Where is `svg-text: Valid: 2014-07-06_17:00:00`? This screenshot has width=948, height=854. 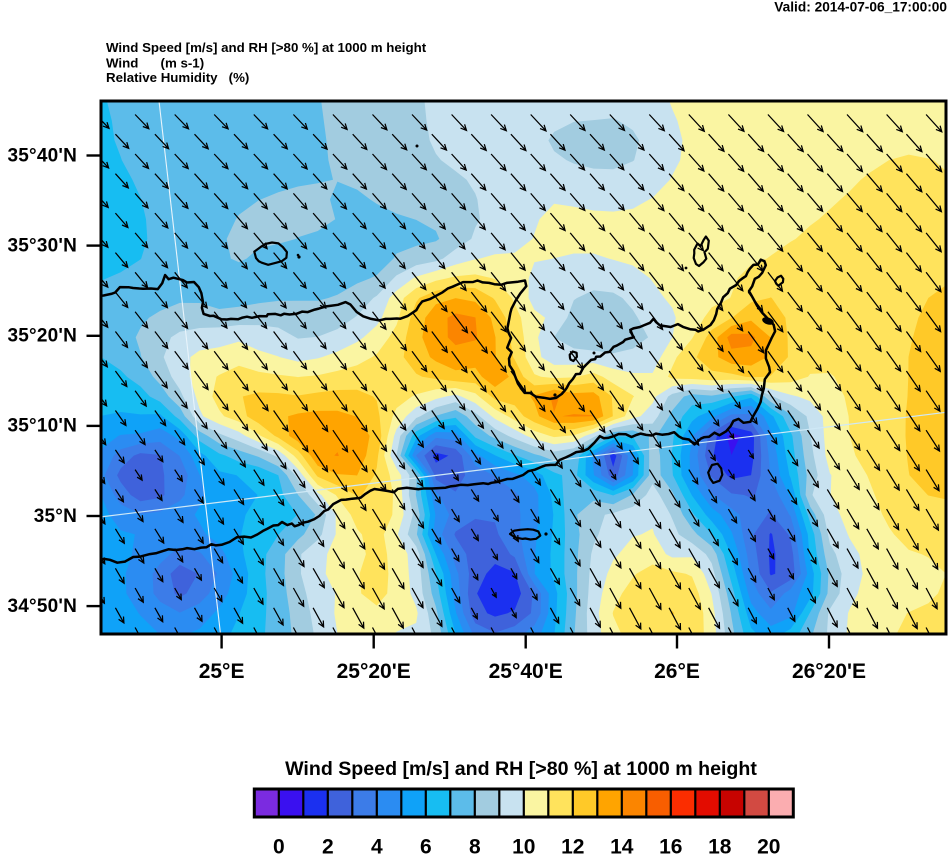 svg-text: Valid: 2014-07-06_17:00:00 is located at coordinates (860, 7).